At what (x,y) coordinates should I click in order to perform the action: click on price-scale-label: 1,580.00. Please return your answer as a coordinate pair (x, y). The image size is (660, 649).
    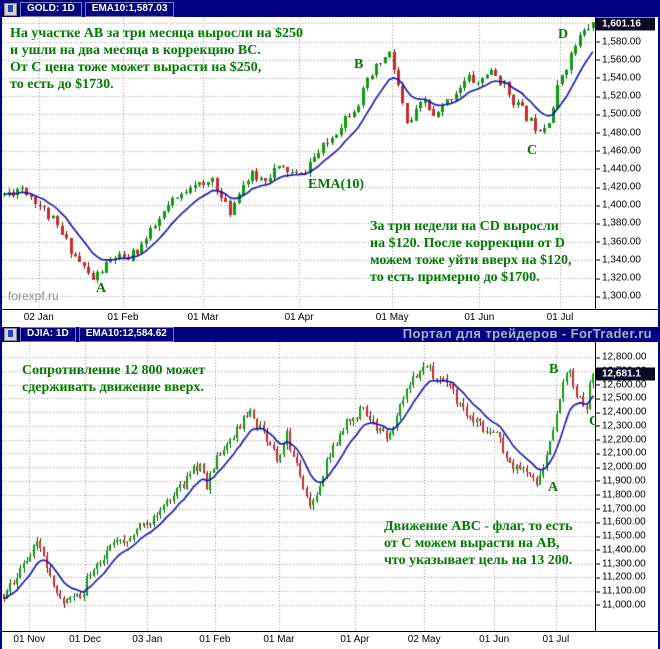
    Looking at the image, I should click on (618, 41).